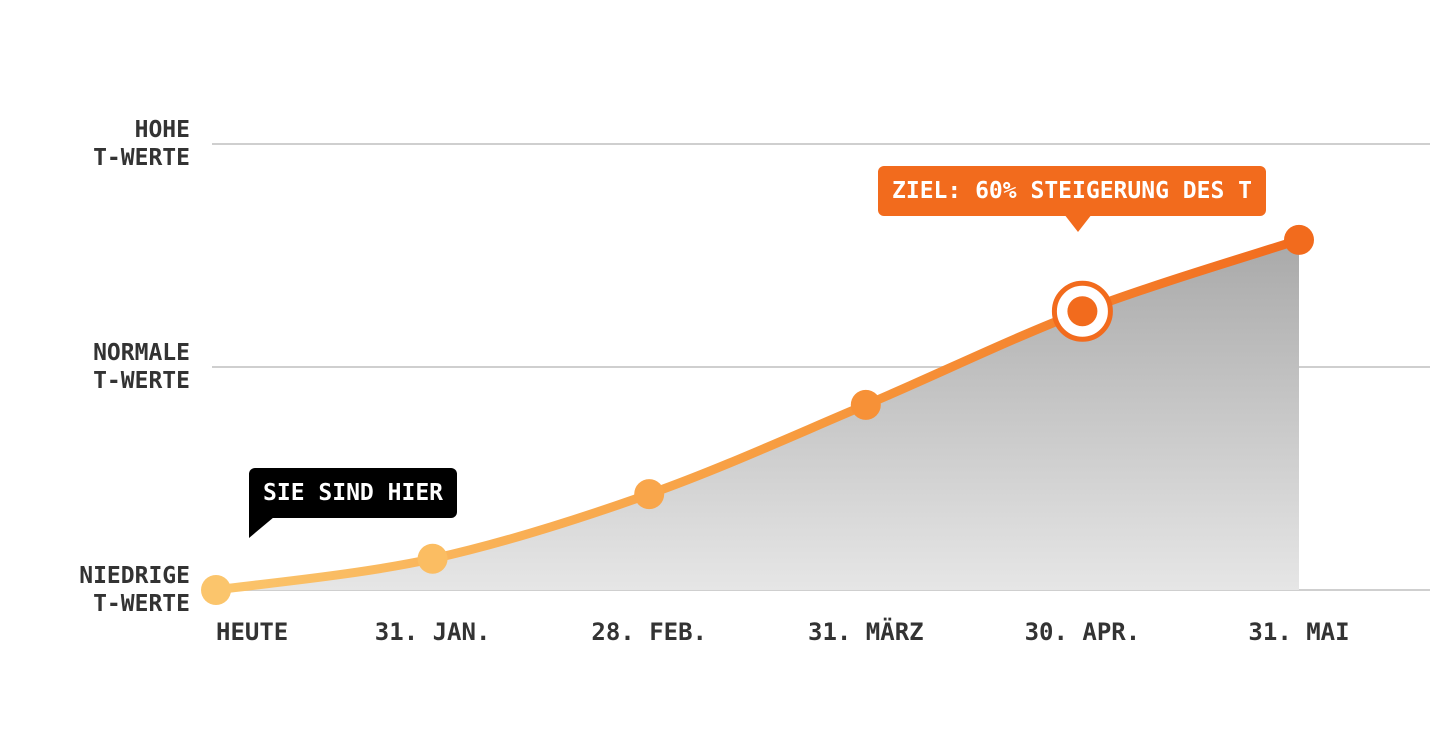 The height and width of the screenshot is (736, 1456). I want to click on target-point, so click(1082, 311).